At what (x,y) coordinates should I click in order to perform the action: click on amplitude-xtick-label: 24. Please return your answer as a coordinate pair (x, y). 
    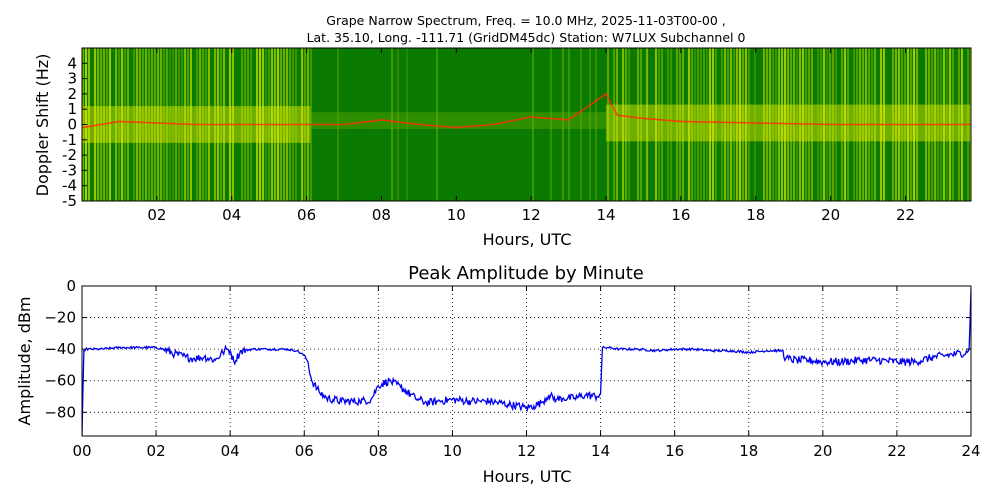
    Looking at the image, I should click on (970, 451).